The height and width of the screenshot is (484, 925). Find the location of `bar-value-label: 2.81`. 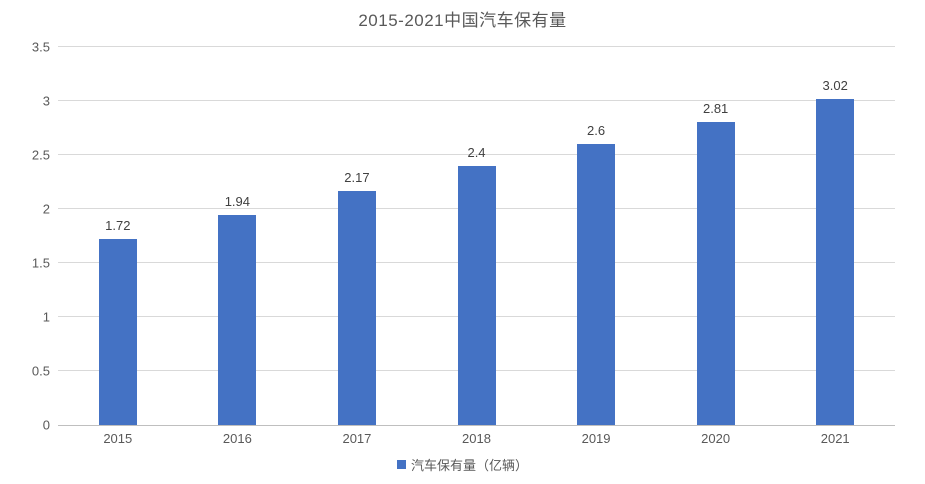

bar-value-label: 2.81 is located at coordinates (715, 108).